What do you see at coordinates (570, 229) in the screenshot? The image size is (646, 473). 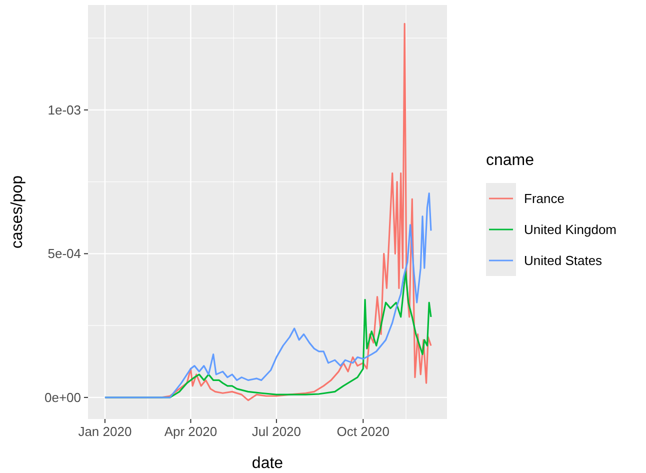 I see `legend-label: United Kingdom` at bounding box center [570, 229].